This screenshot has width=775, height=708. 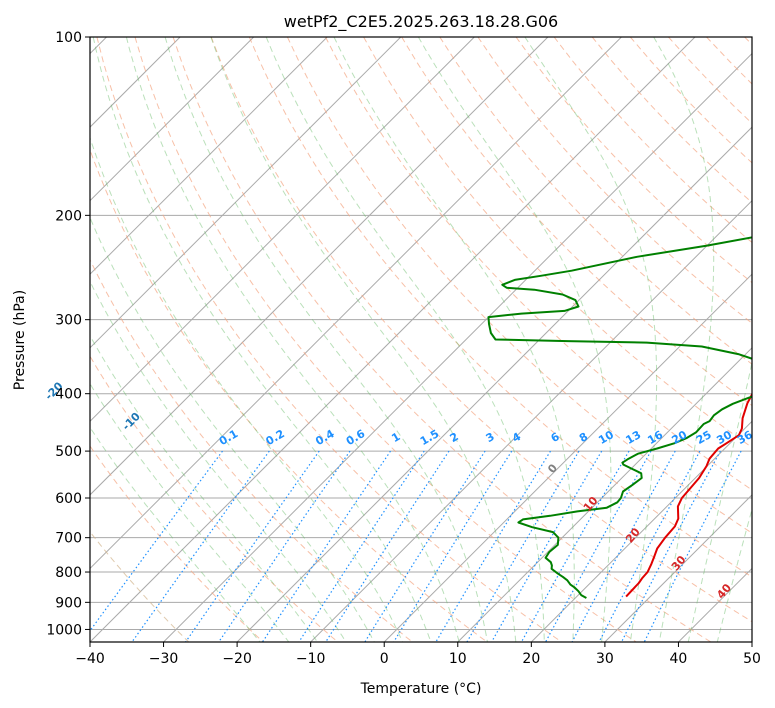 I want to click on y-tick-label: 400, so click(x=68, y=395).